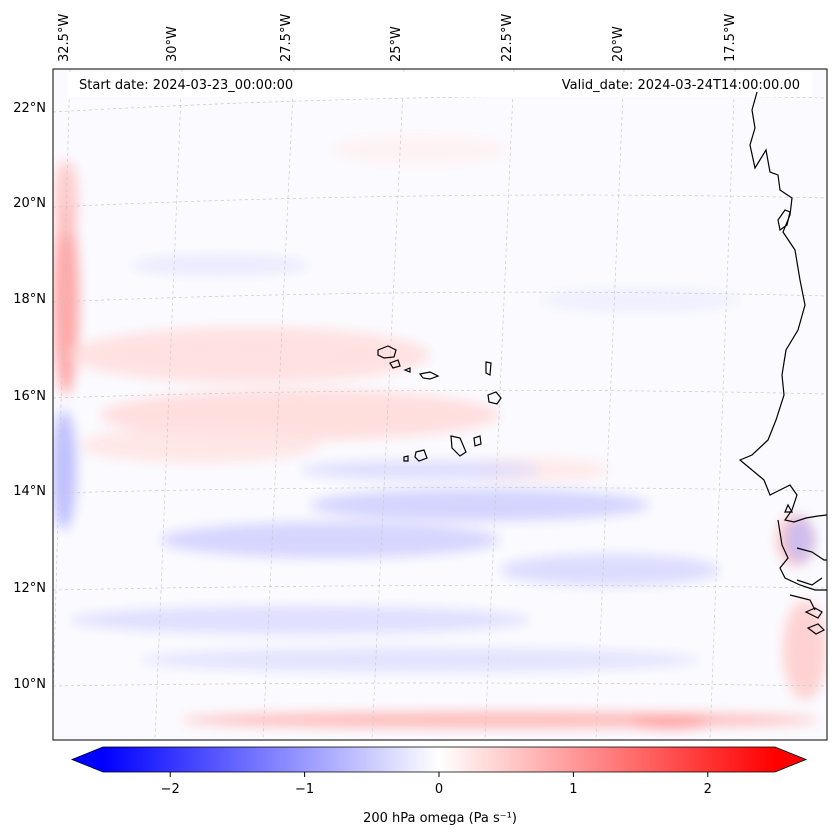  What do you see at coordinates (29, 684) in the screenshot?
I see `lat-label: 10°N` at bounding box center [29, 684].